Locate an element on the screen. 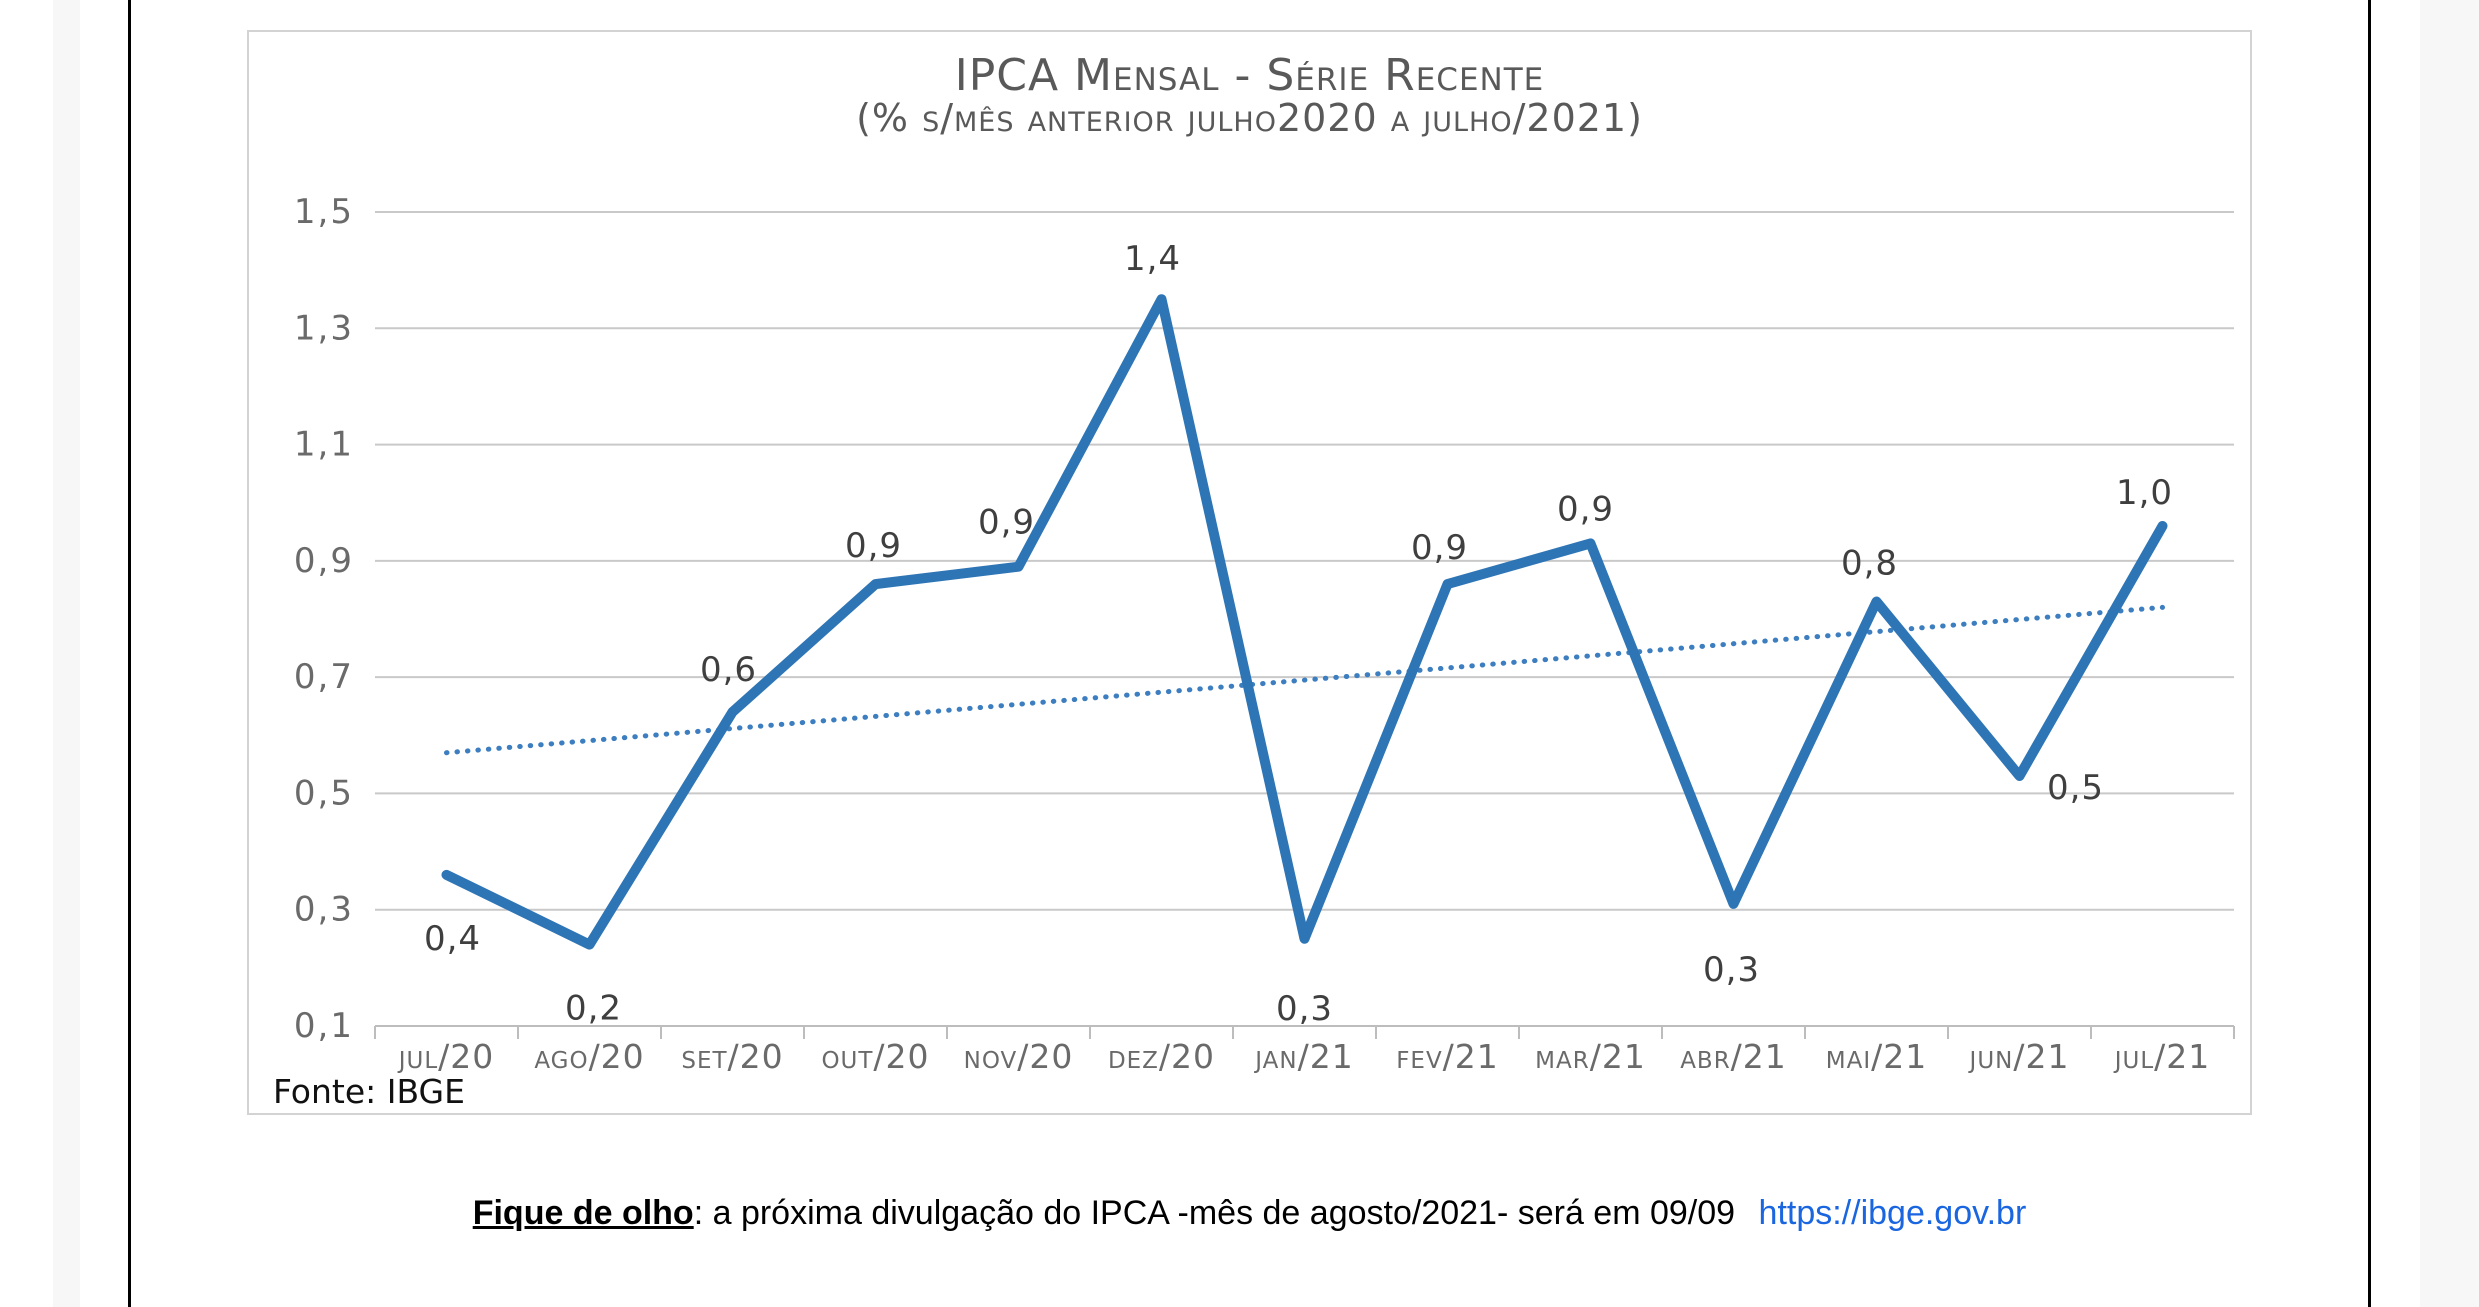 The width and height of the screenshot is (2479, 1307). svg-text: 0,4 is located at coordinates (452, 939).